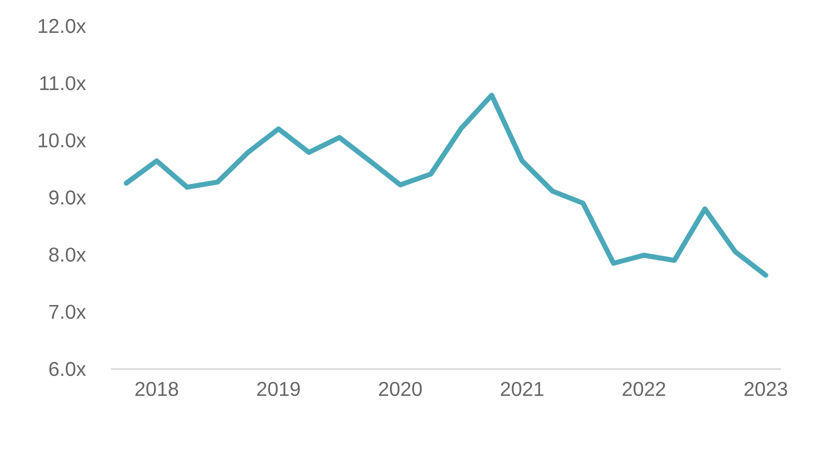  What do you see at coordinates (522, 389) in the screenshot?
I see `x-tick-label: 2021` at bounding box center [522, 389].